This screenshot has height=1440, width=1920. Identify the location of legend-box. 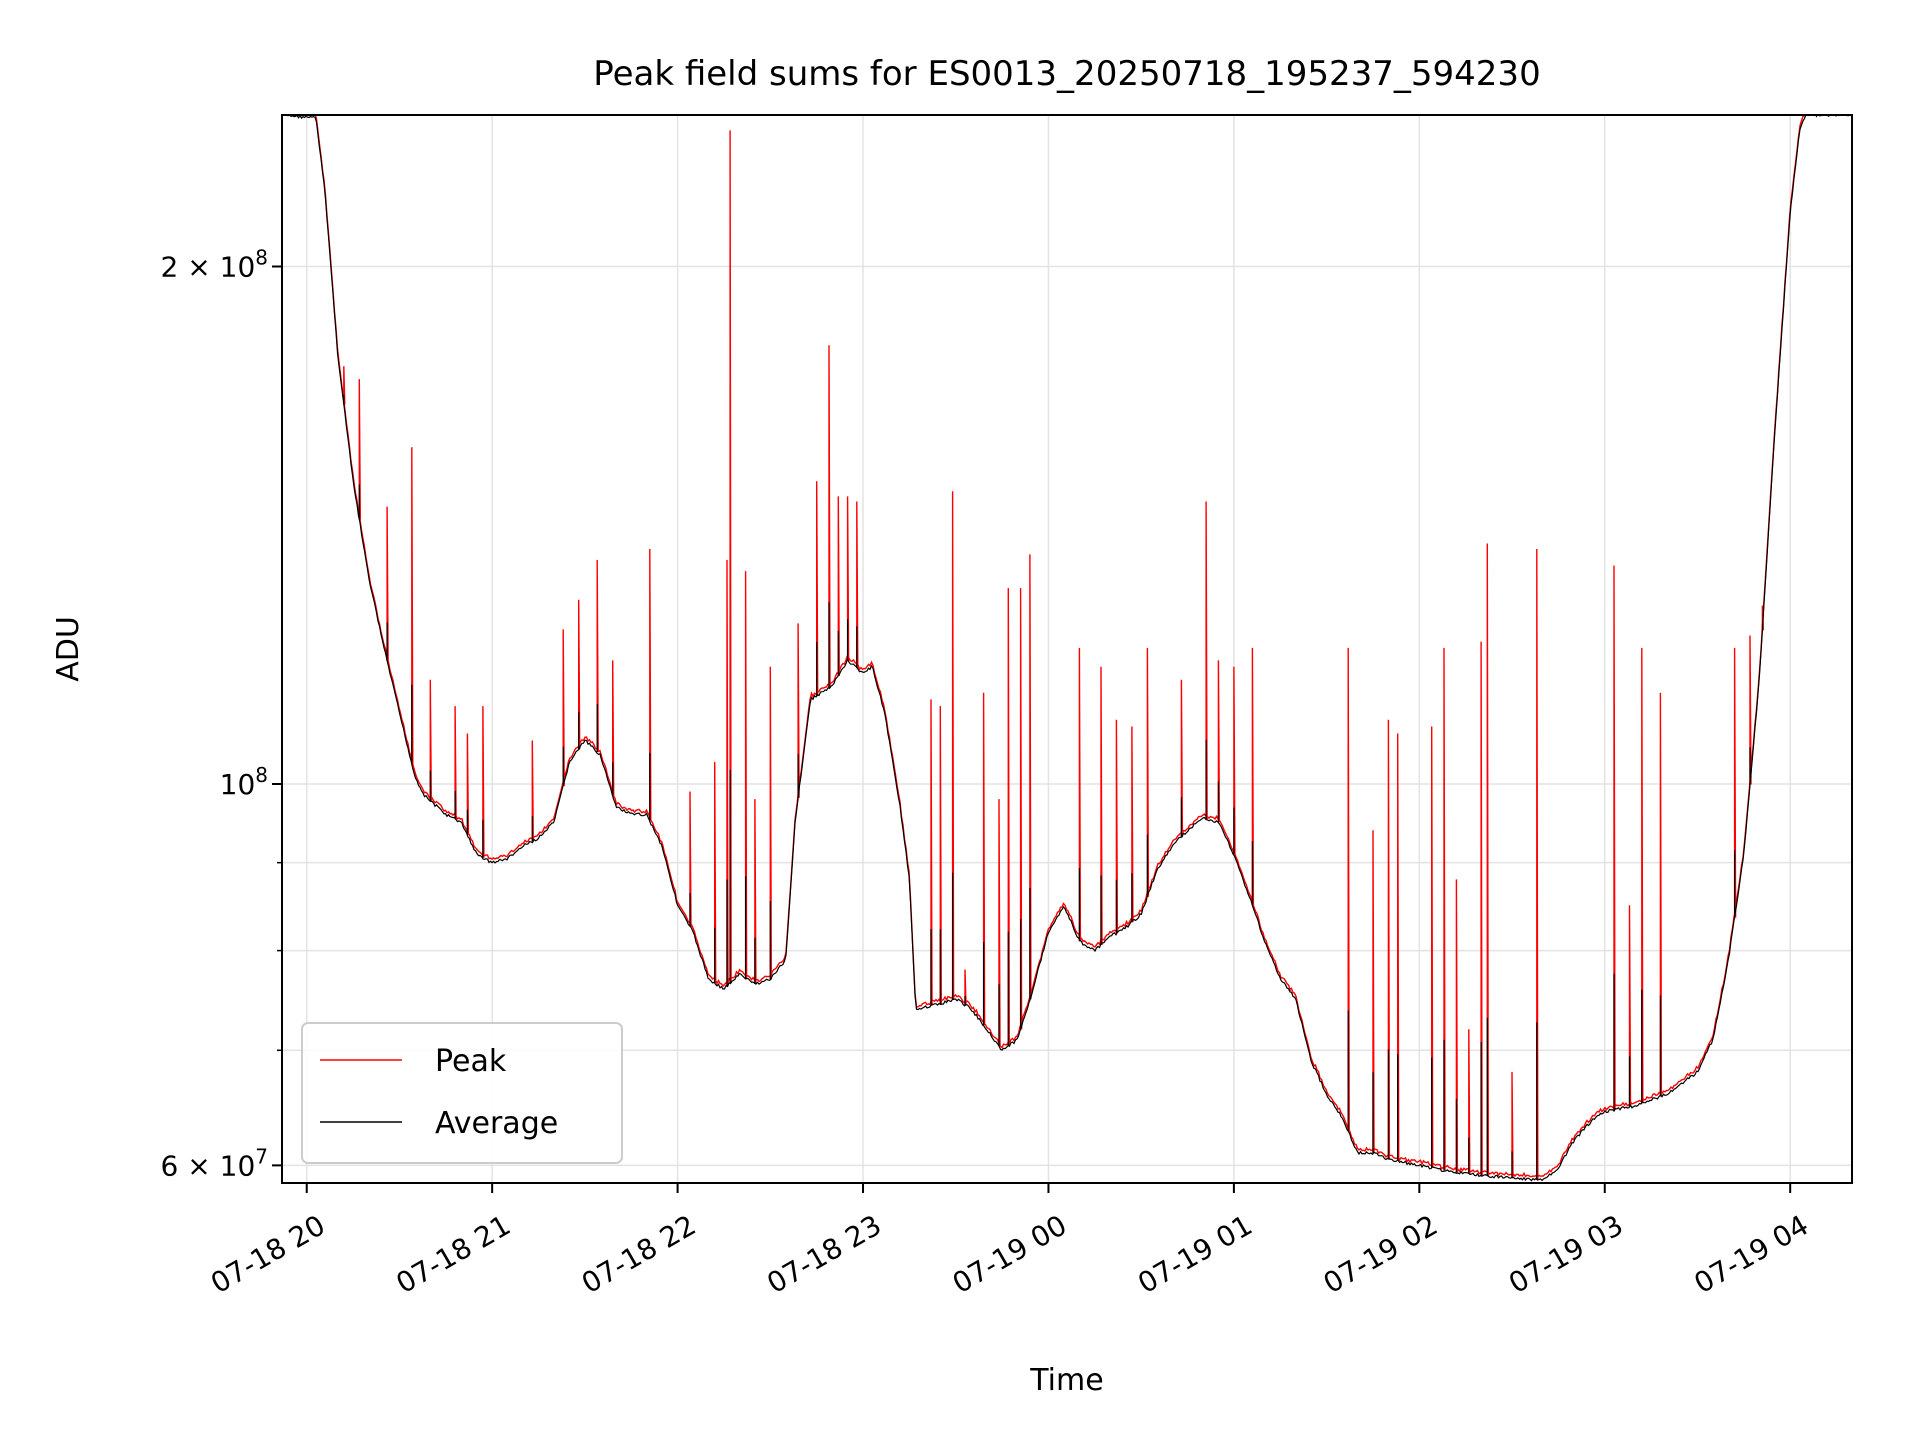
(462, 1093).